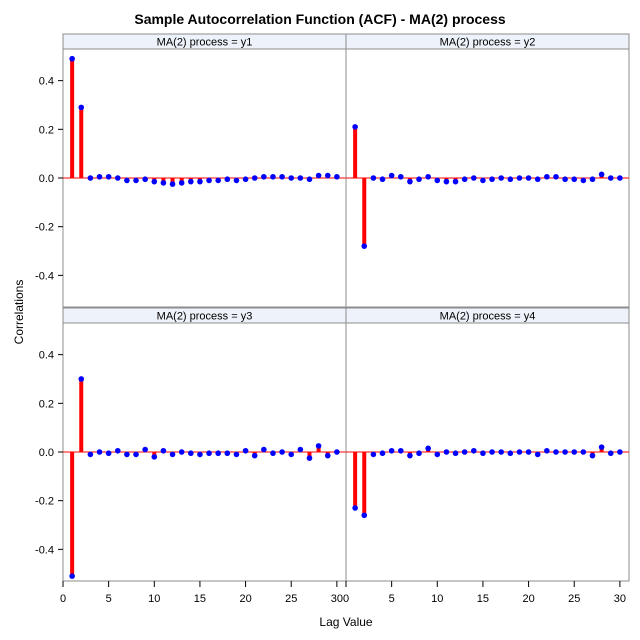 The image size is (640, 640). I want to click on x-tick-label: 0, so click(346, 599).